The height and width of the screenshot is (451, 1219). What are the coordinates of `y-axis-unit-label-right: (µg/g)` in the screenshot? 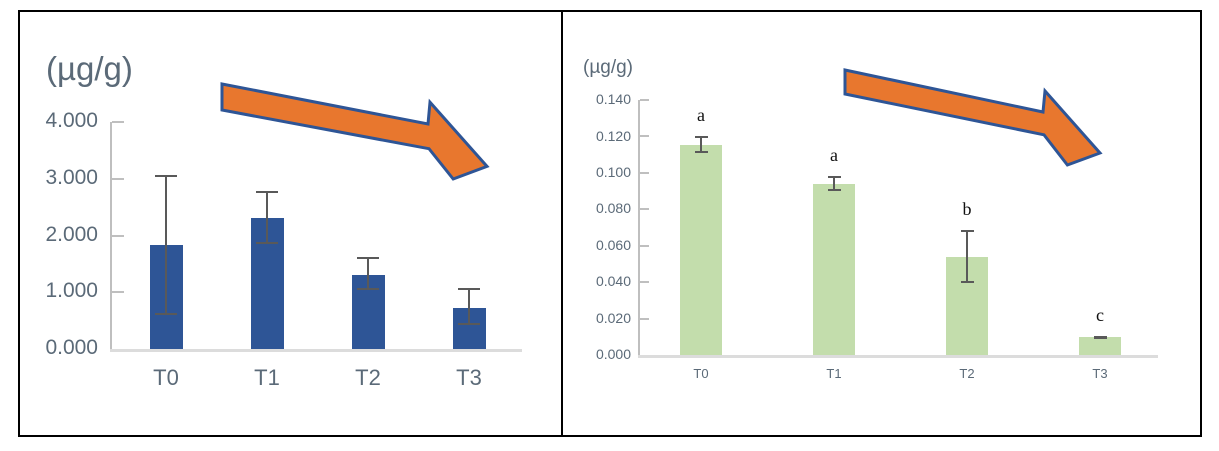 It's located at (608, 67).